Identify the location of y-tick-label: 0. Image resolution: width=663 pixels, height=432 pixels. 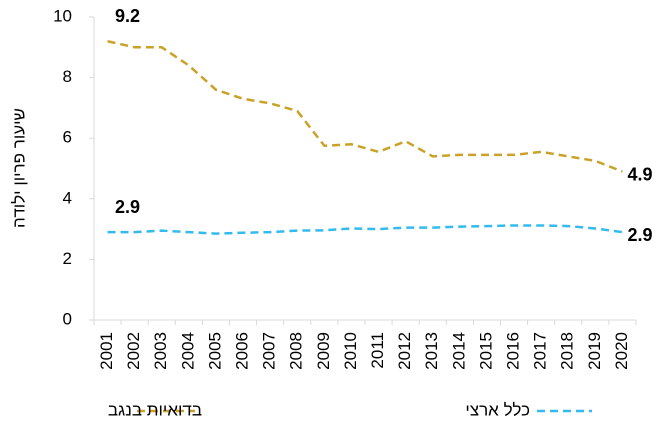
(67, 318).